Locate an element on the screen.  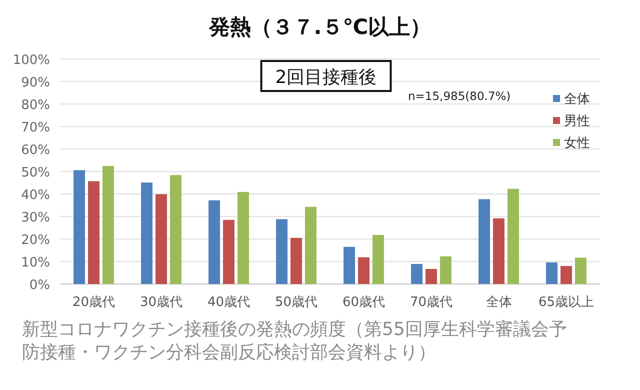
y-tick-label: 80% is located at coordinates (35, 105).